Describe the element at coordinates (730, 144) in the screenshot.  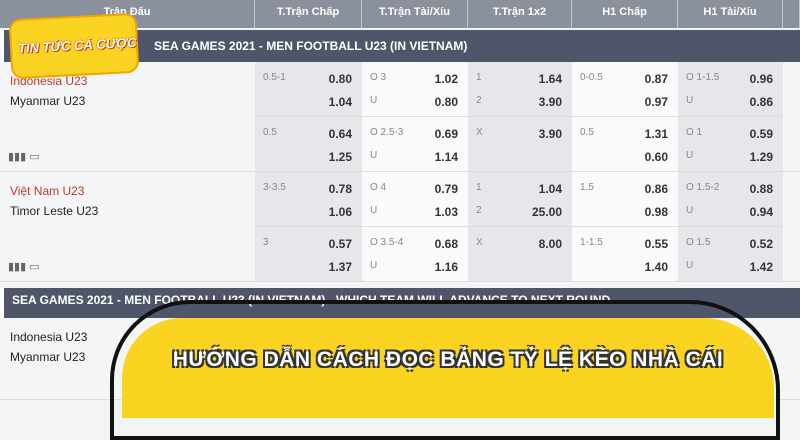
I see `odds-cell: O 1 0.59 U 1.29` at that location.